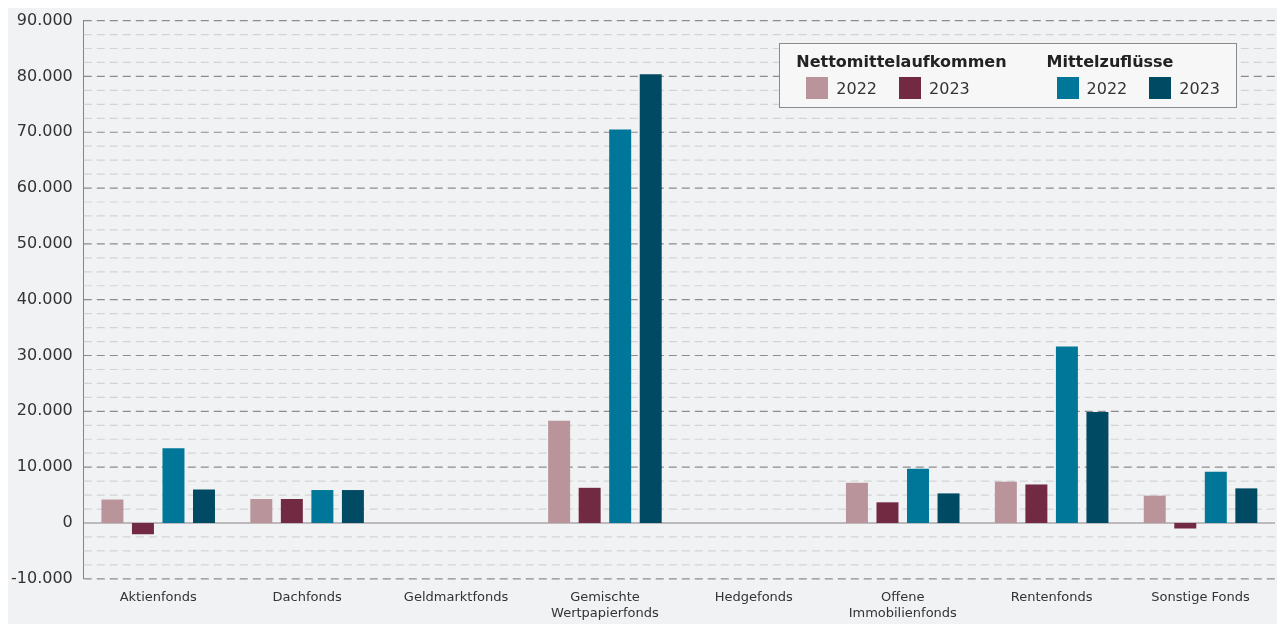 The width and height of the screenshot is (1285, 632). What do you see at coordinates (44, 410) in the screenshot?
I see `y-tick-label: 20.000` at bounding box center [44, 410].